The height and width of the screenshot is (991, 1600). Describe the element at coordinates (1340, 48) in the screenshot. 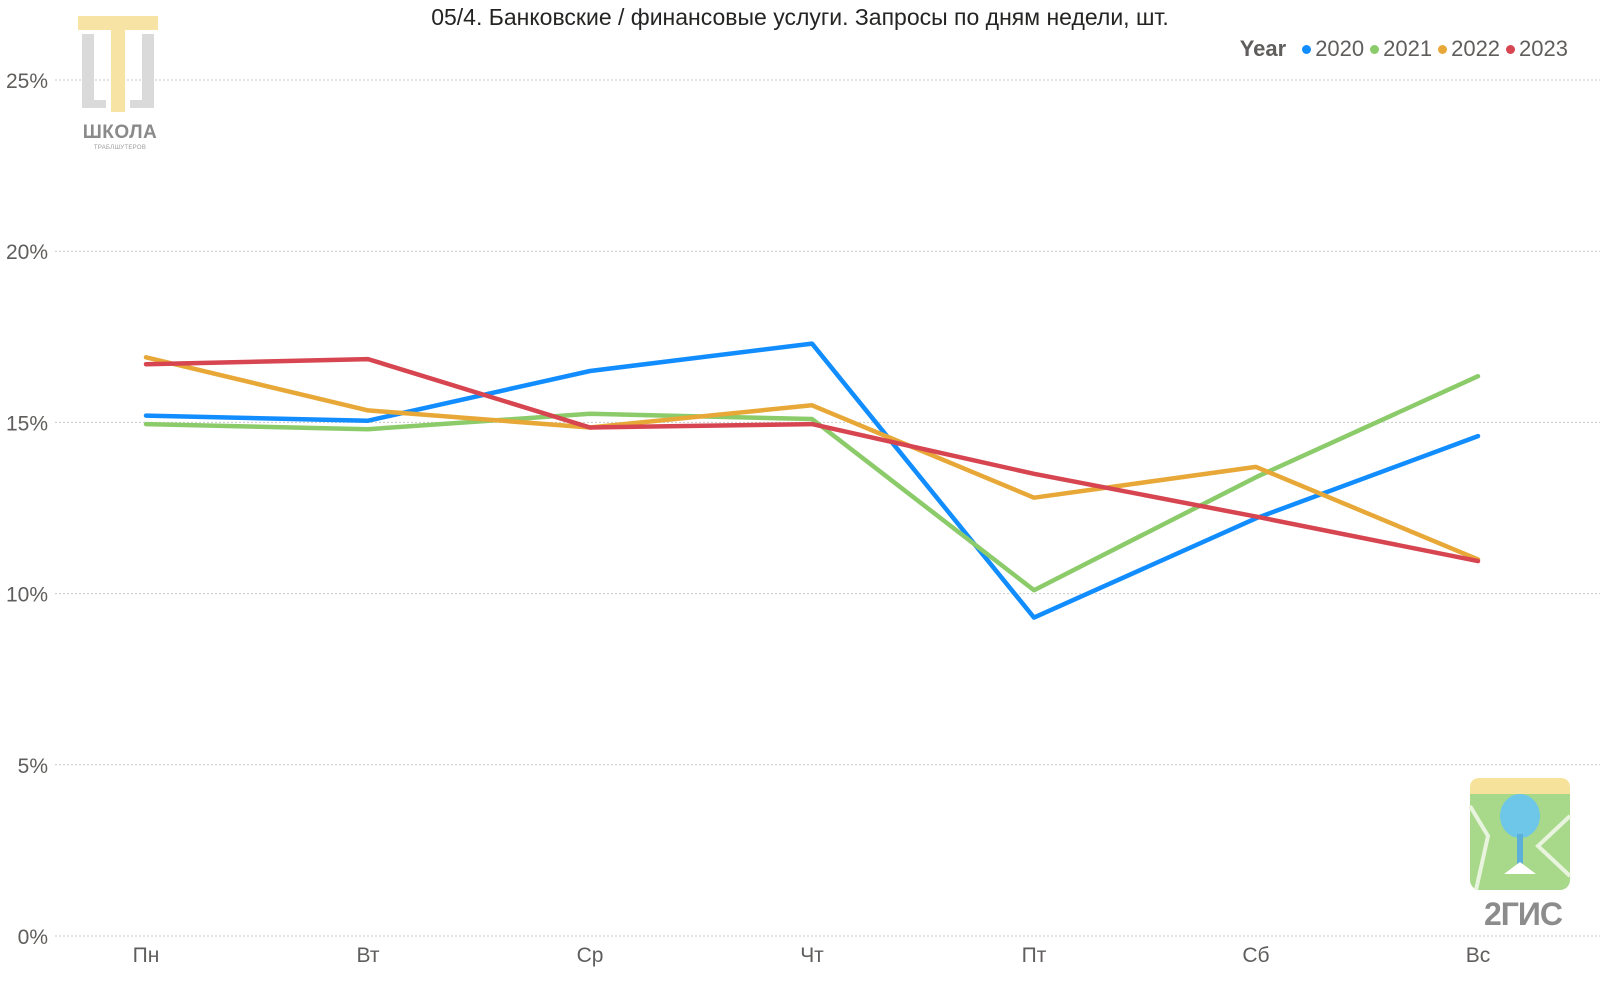

I see `legend-label: 2020` at that location.